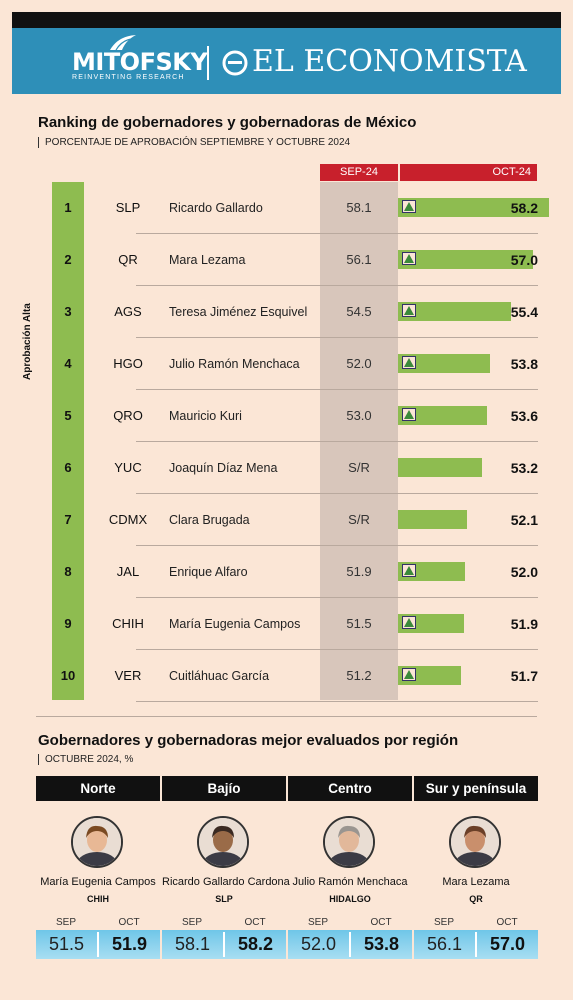 This screenshot has width=573, height=1000. I want to click on table-row: 7 CDMX Clara Brugada S/R 52.1, so click(295, 520).